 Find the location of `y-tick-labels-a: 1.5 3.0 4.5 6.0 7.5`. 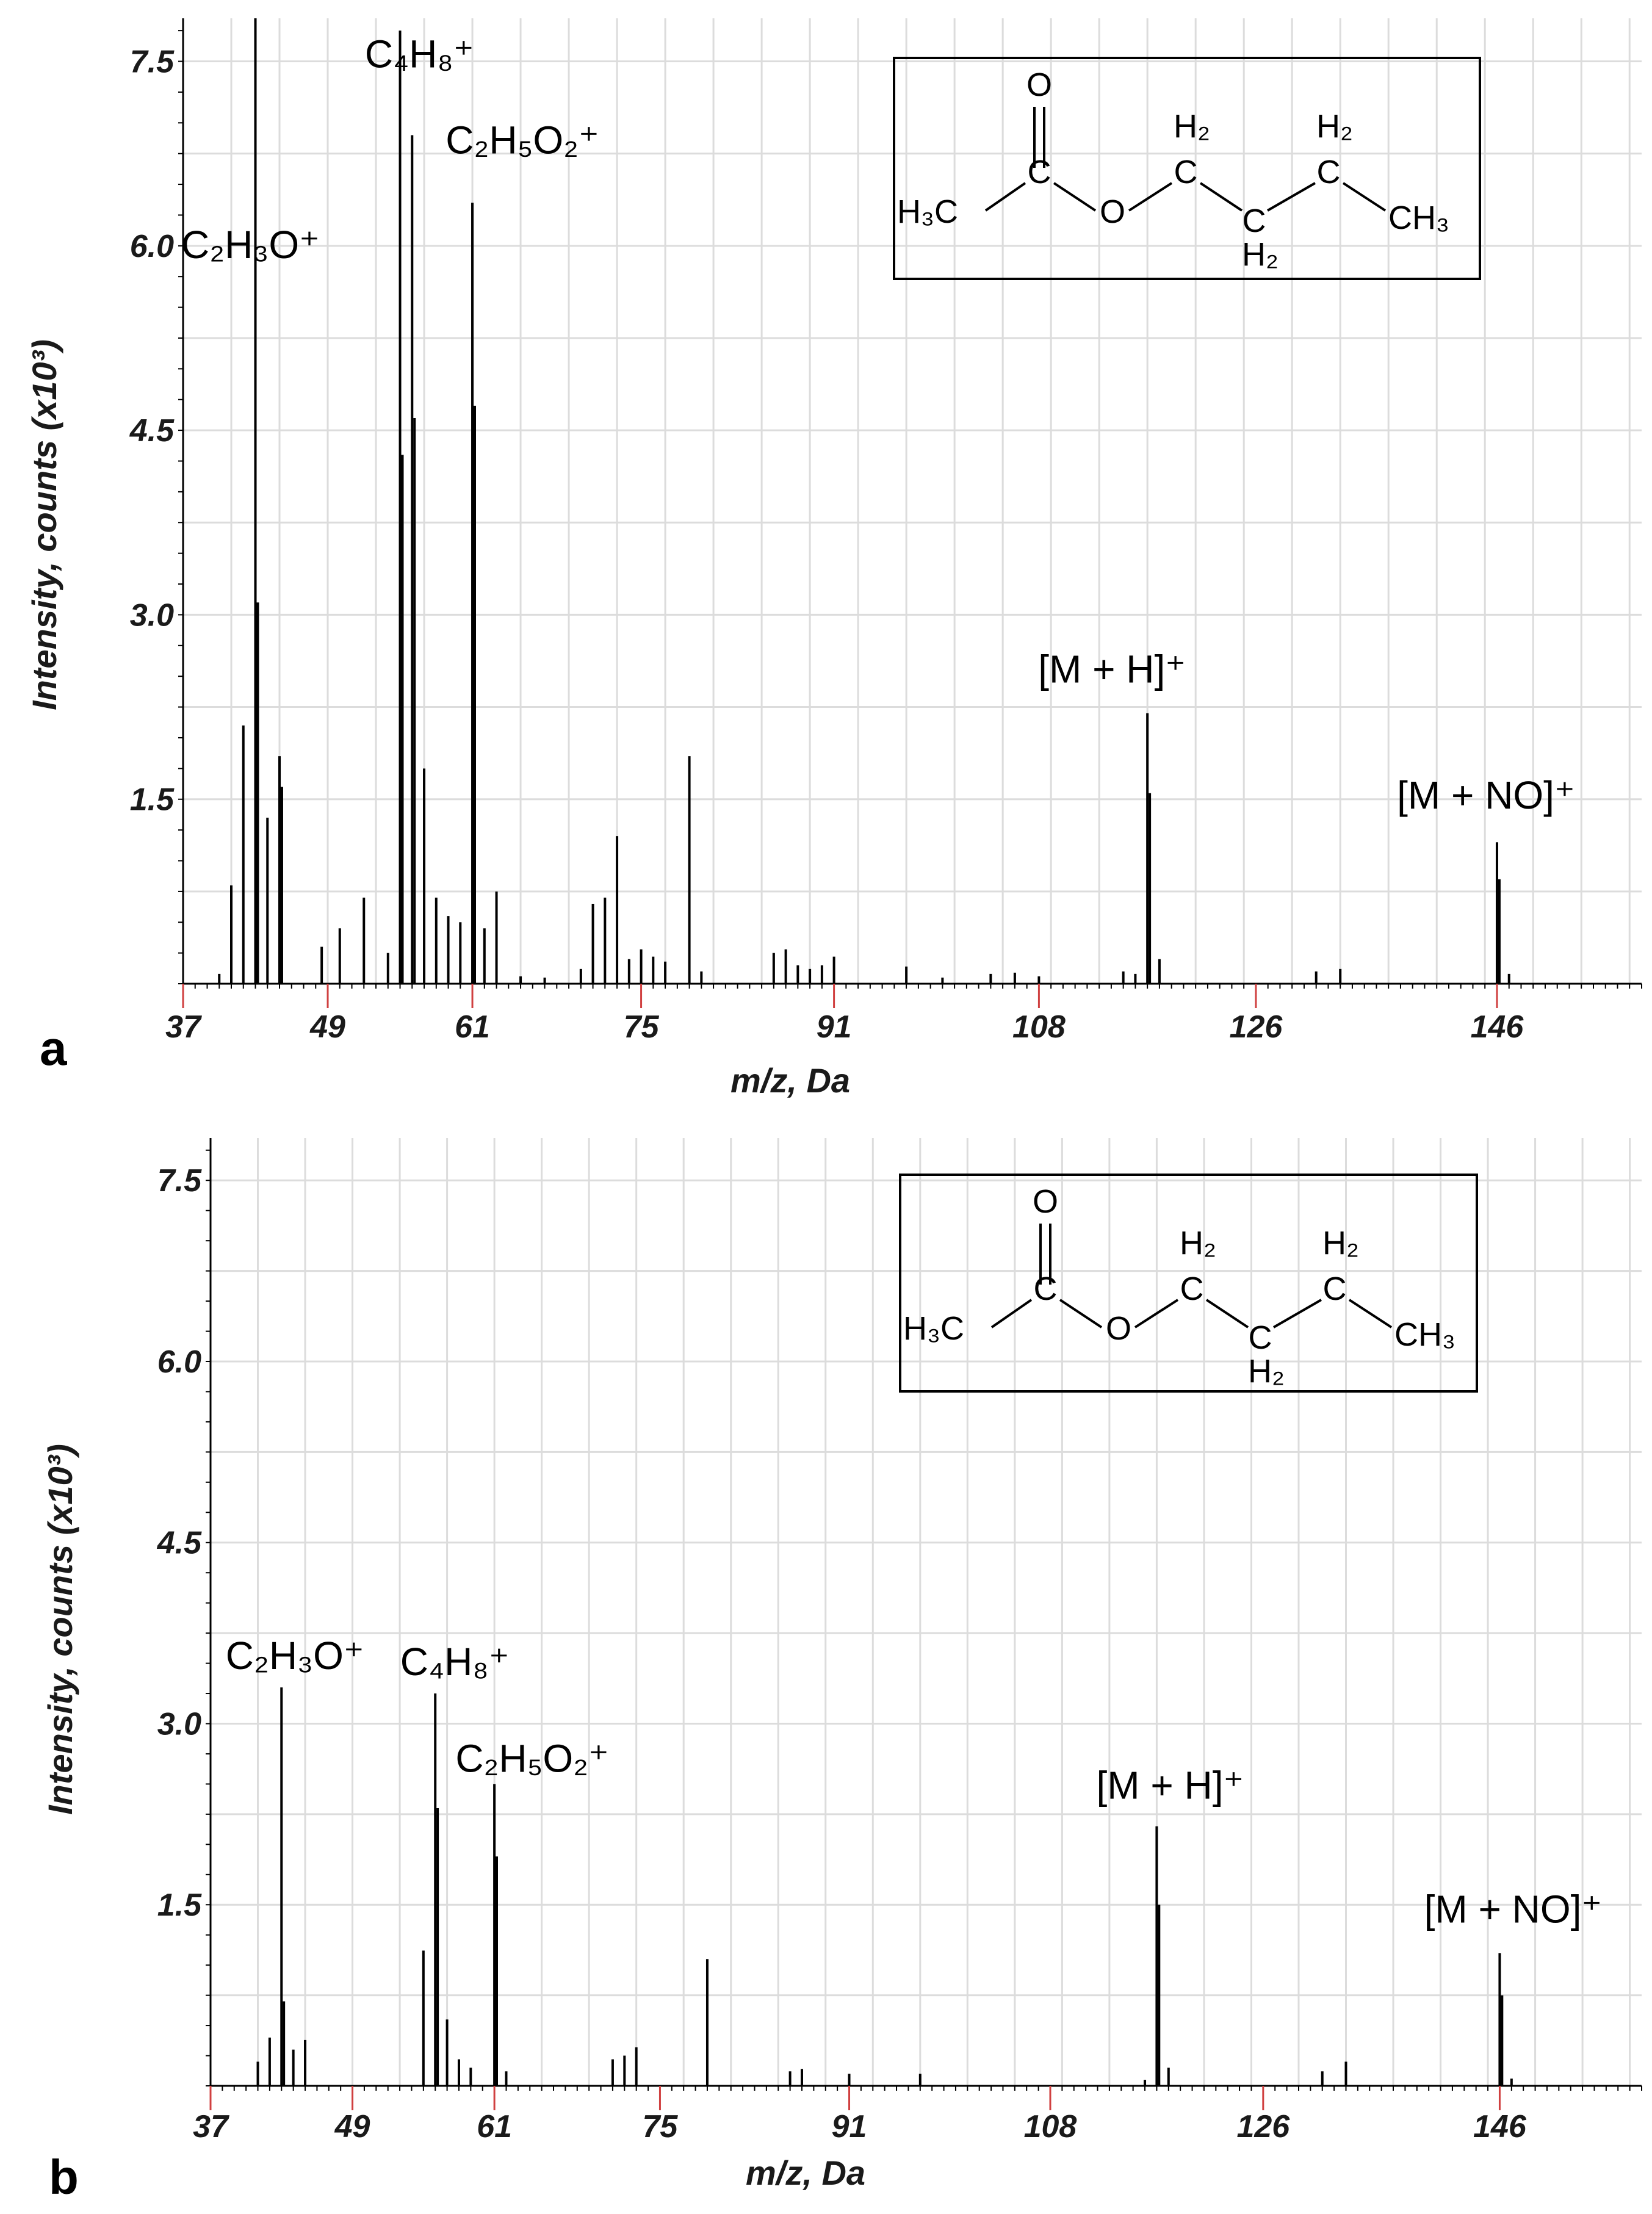

y-tick-labels-a: 1.5 3.0 4.5 6.0 7.5 is located at coordinates (152, 432).